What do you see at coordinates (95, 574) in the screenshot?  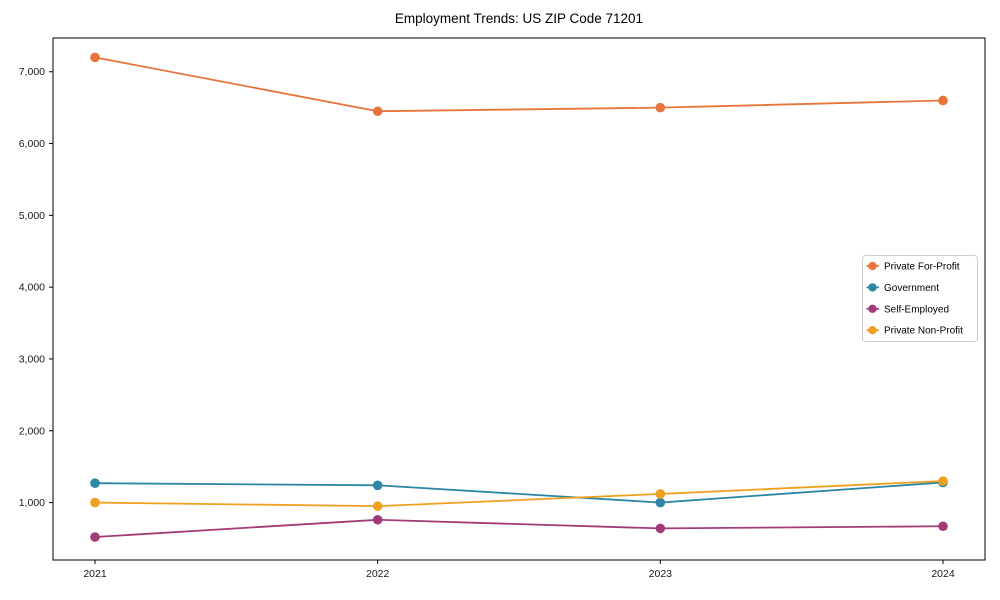 I see `x-tick-label: 2021` at bounding box center [95, 574].